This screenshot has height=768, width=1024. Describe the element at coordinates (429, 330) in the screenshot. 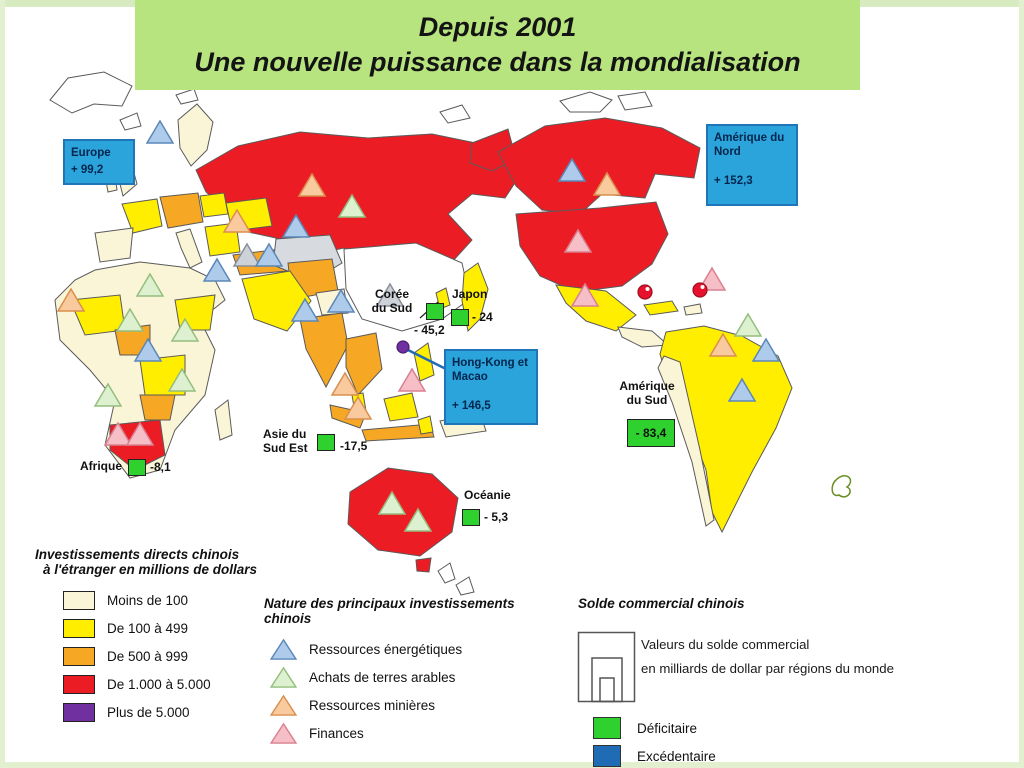

I see `region-value-south-korea: - 45,2` at that location.